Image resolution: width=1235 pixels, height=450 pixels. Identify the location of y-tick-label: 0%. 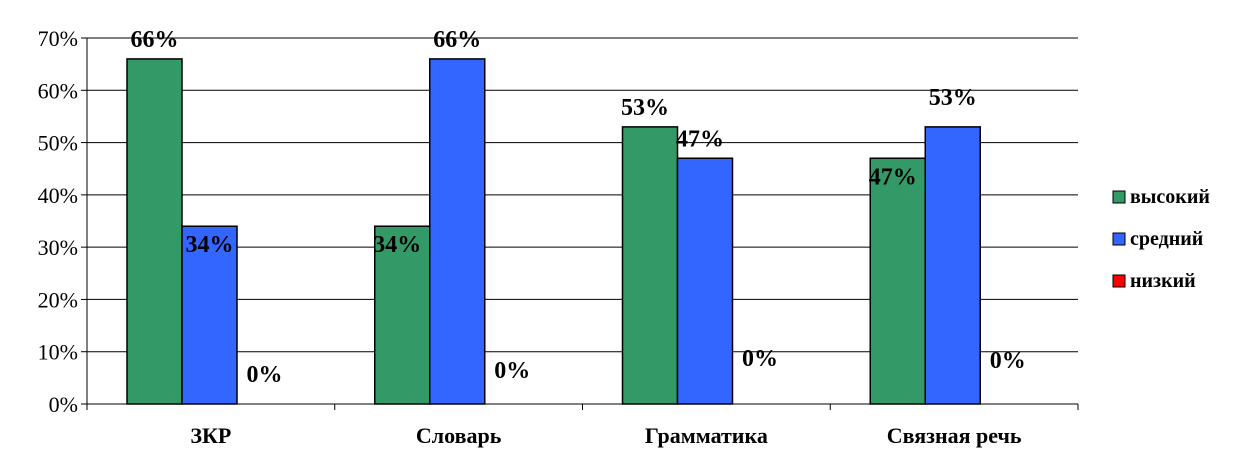
(63, 404).